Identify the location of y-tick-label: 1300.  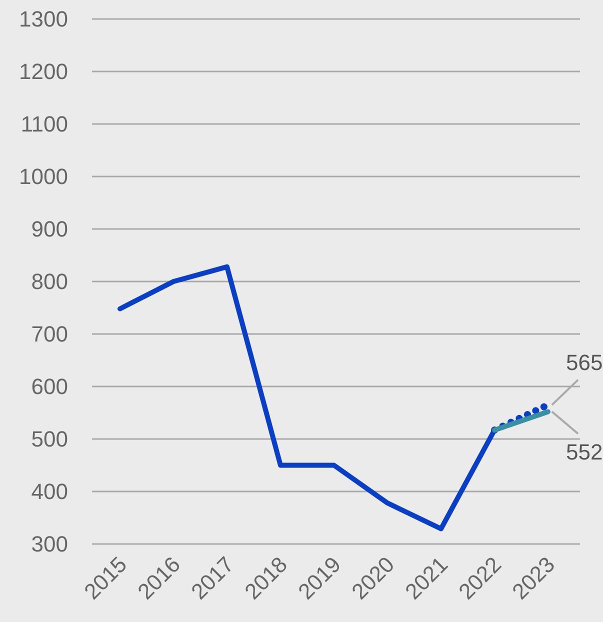
(43, 19).